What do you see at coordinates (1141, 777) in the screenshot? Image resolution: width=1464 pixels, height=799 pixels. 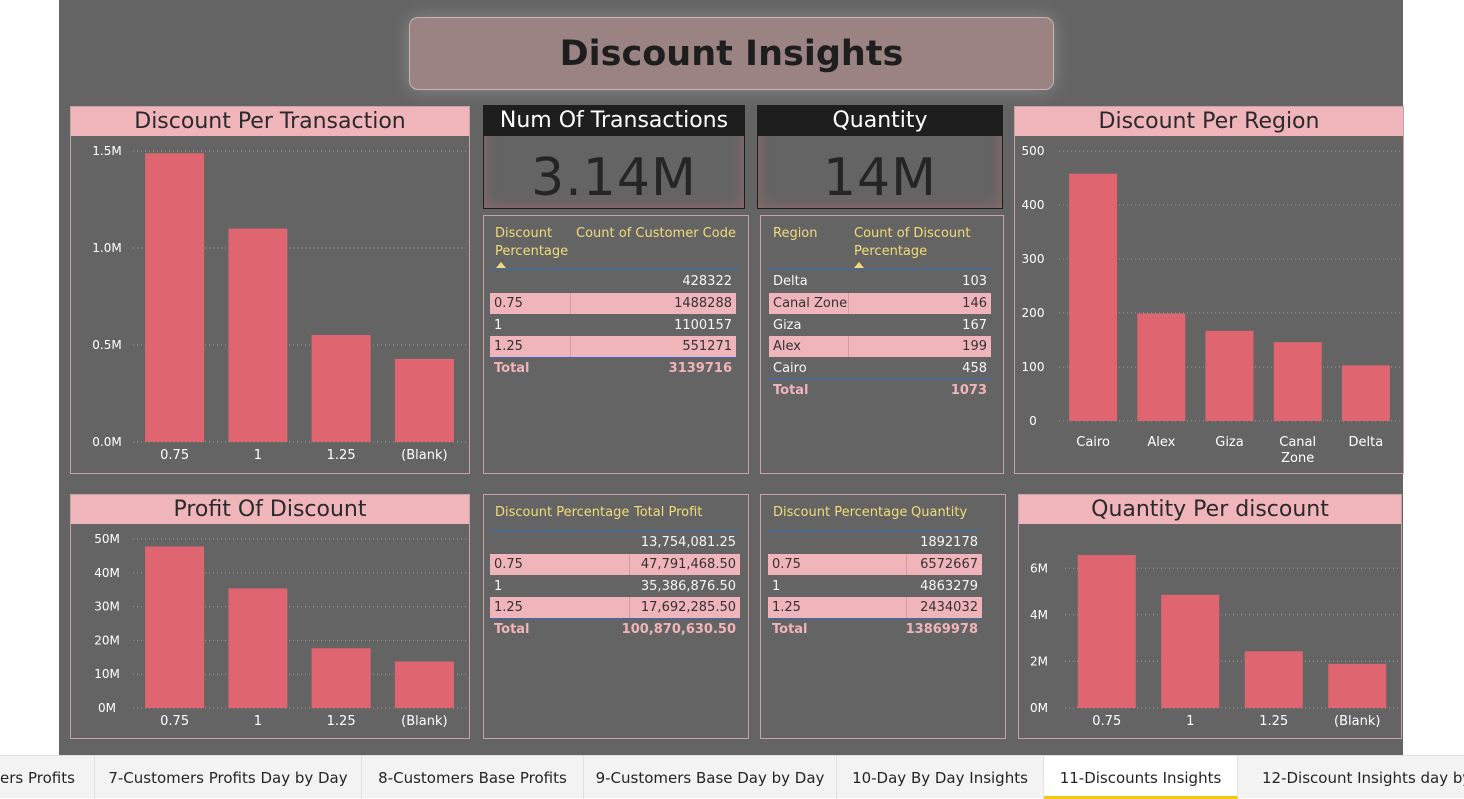 I see `tab-discounts-insights: 11-Discounts Insights` at bounding box center [1141, 777].